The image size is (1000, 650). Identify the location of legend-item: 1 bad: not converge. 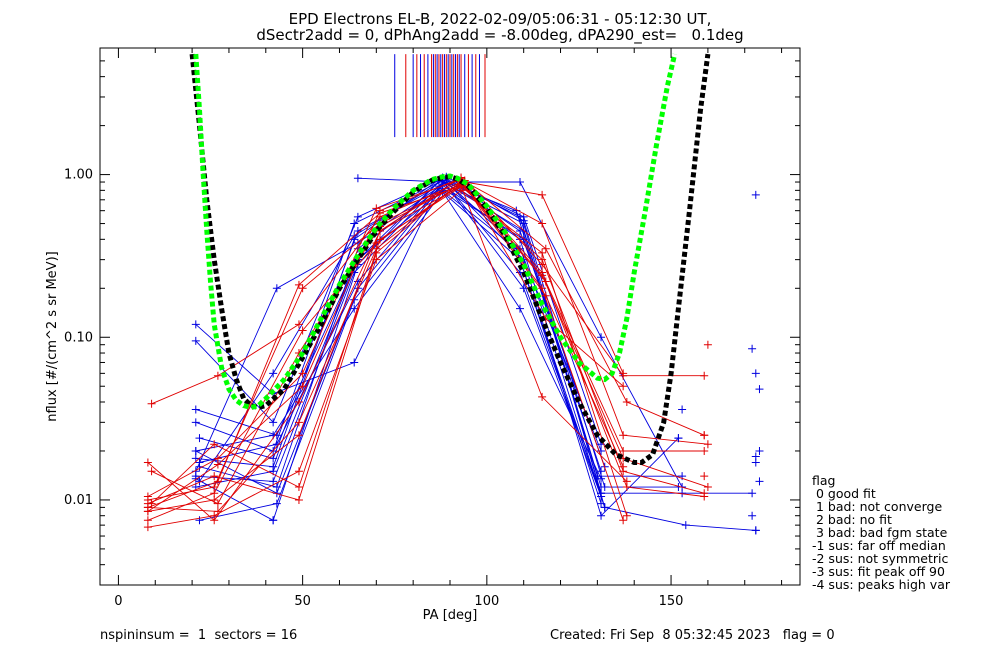
(877, 506).